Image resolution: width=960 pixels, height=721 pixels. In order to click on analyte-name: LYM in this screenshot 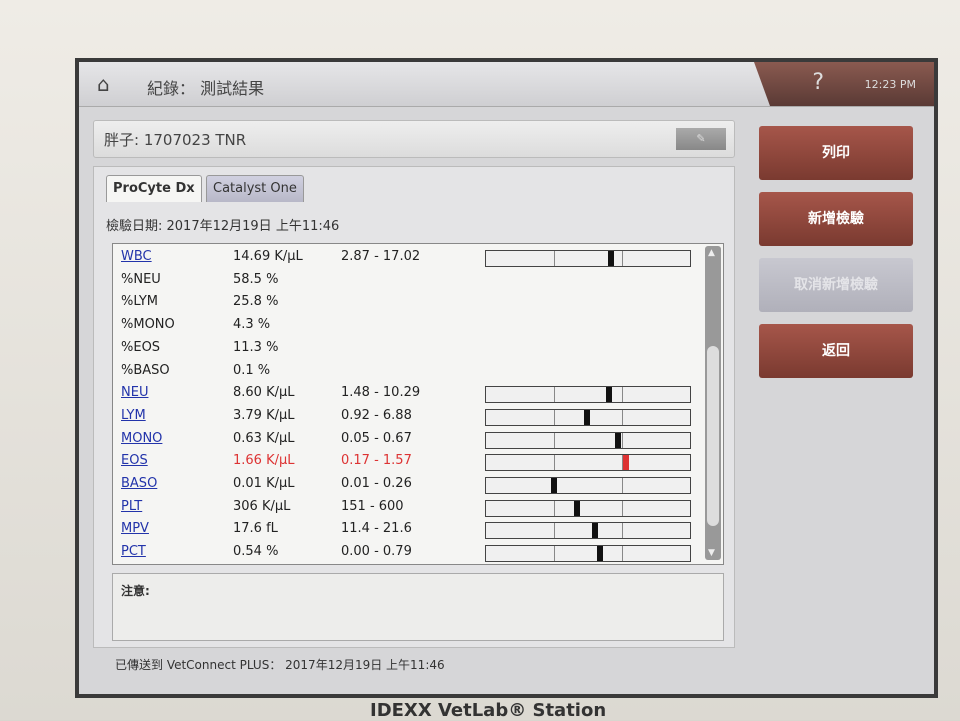, I will do `click(133, 415)`.